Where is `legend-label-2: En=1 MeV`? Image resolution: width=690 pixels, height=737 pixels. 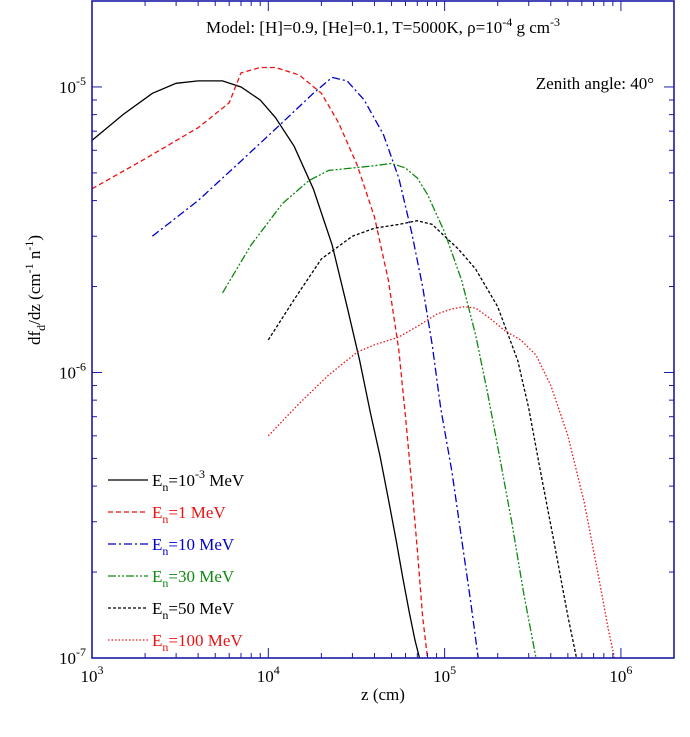
legend-label-2: En=1 MeV is located at coordinates (189, 514).